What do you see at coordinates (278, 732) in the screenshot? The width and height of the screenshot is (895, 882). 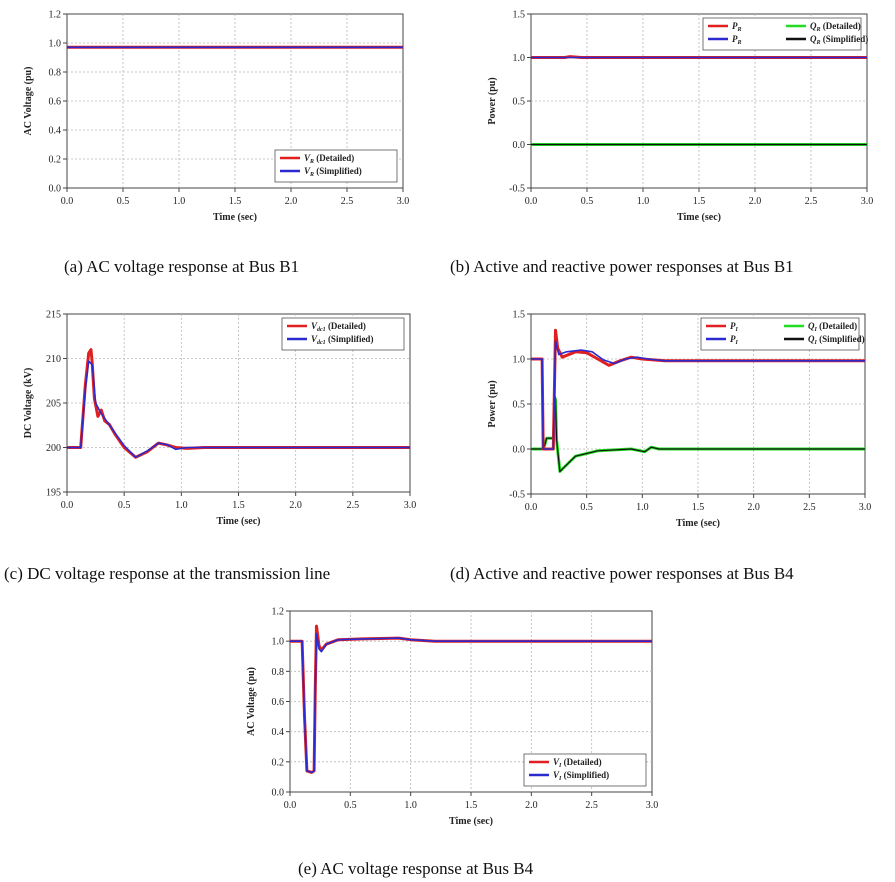 I see `y-tick-label: 0.4` at bounding box center [278, 732].